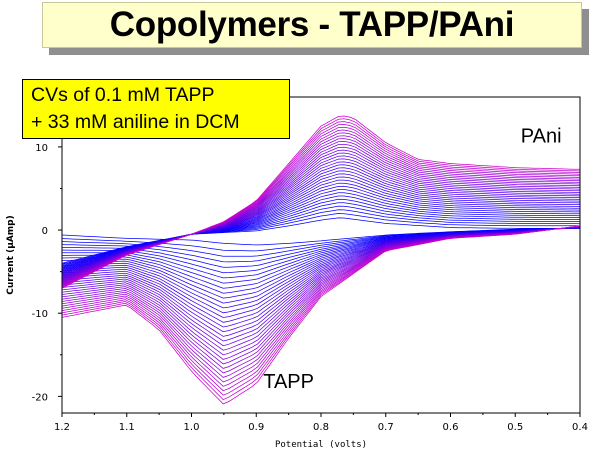  Describe the element at coordinates (47, 253) in the screenshot. I see `y-axis: 10 0 -10 -20` at that location.